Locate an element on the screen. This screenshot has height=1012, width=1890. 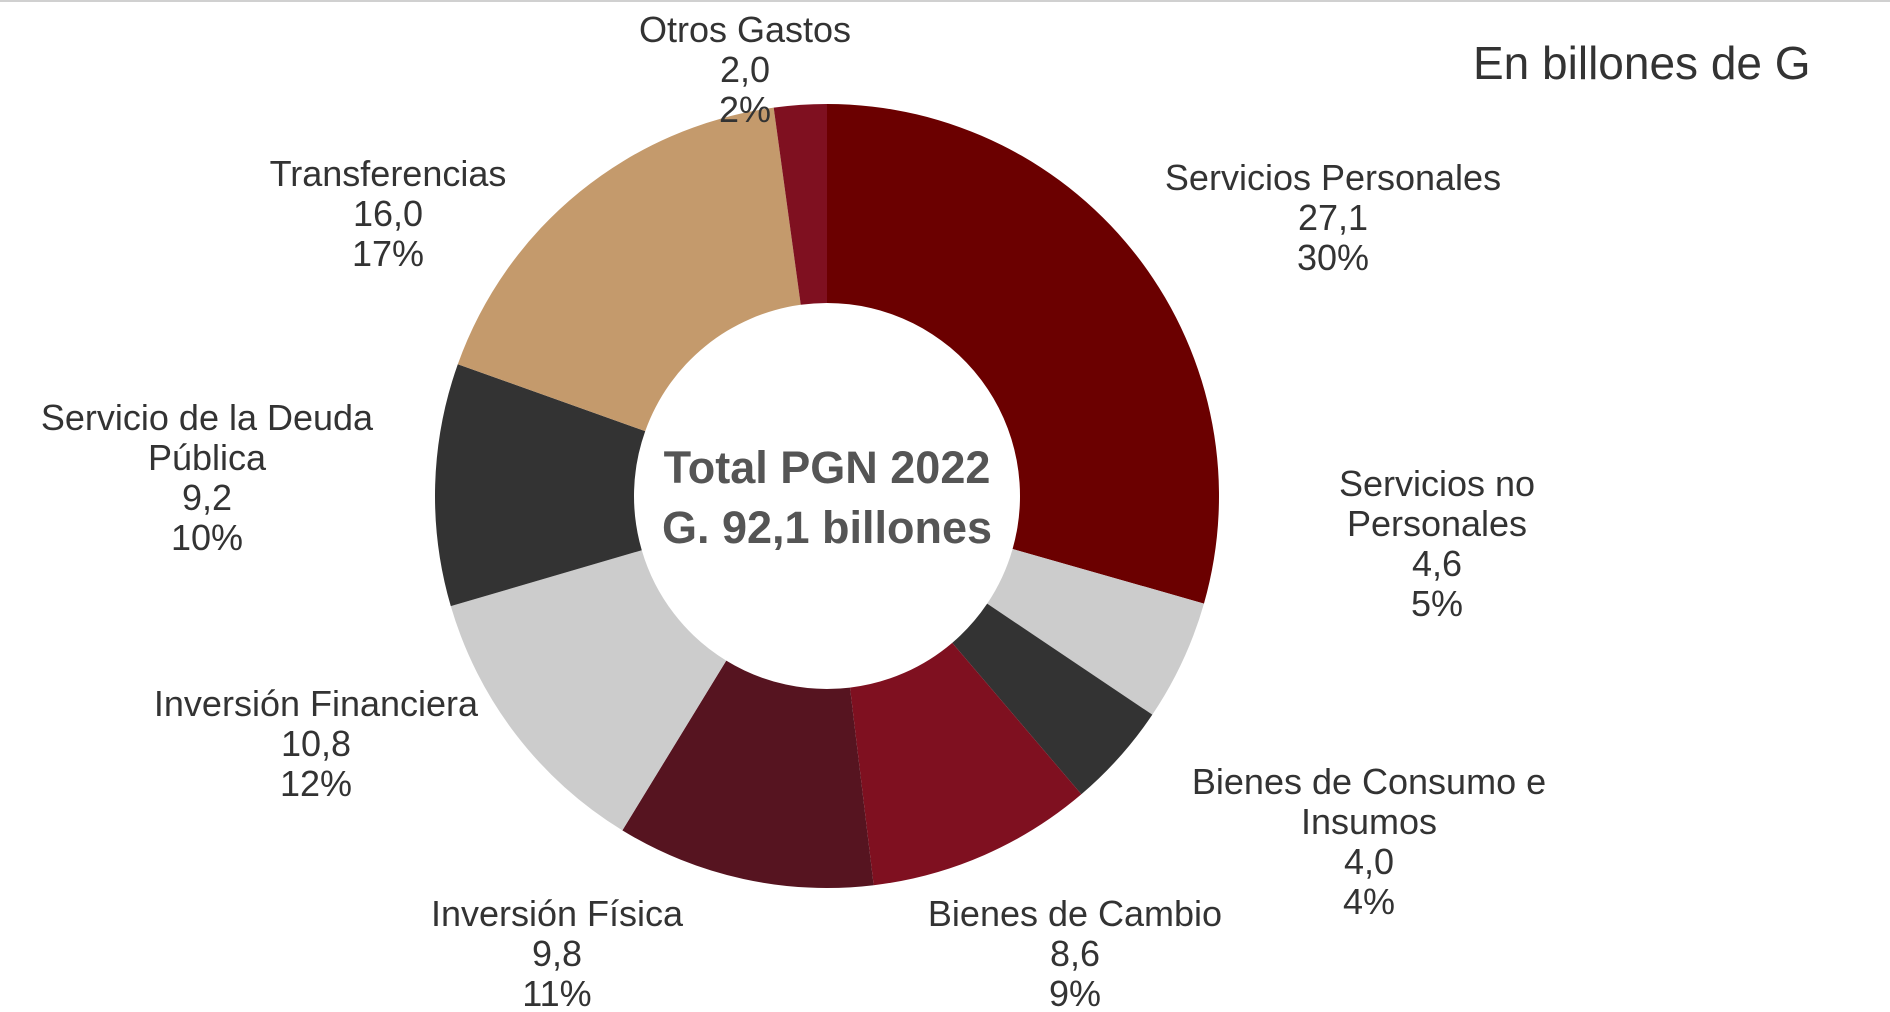
category-label: Otros Gastos is located at coordinates (745, 29).